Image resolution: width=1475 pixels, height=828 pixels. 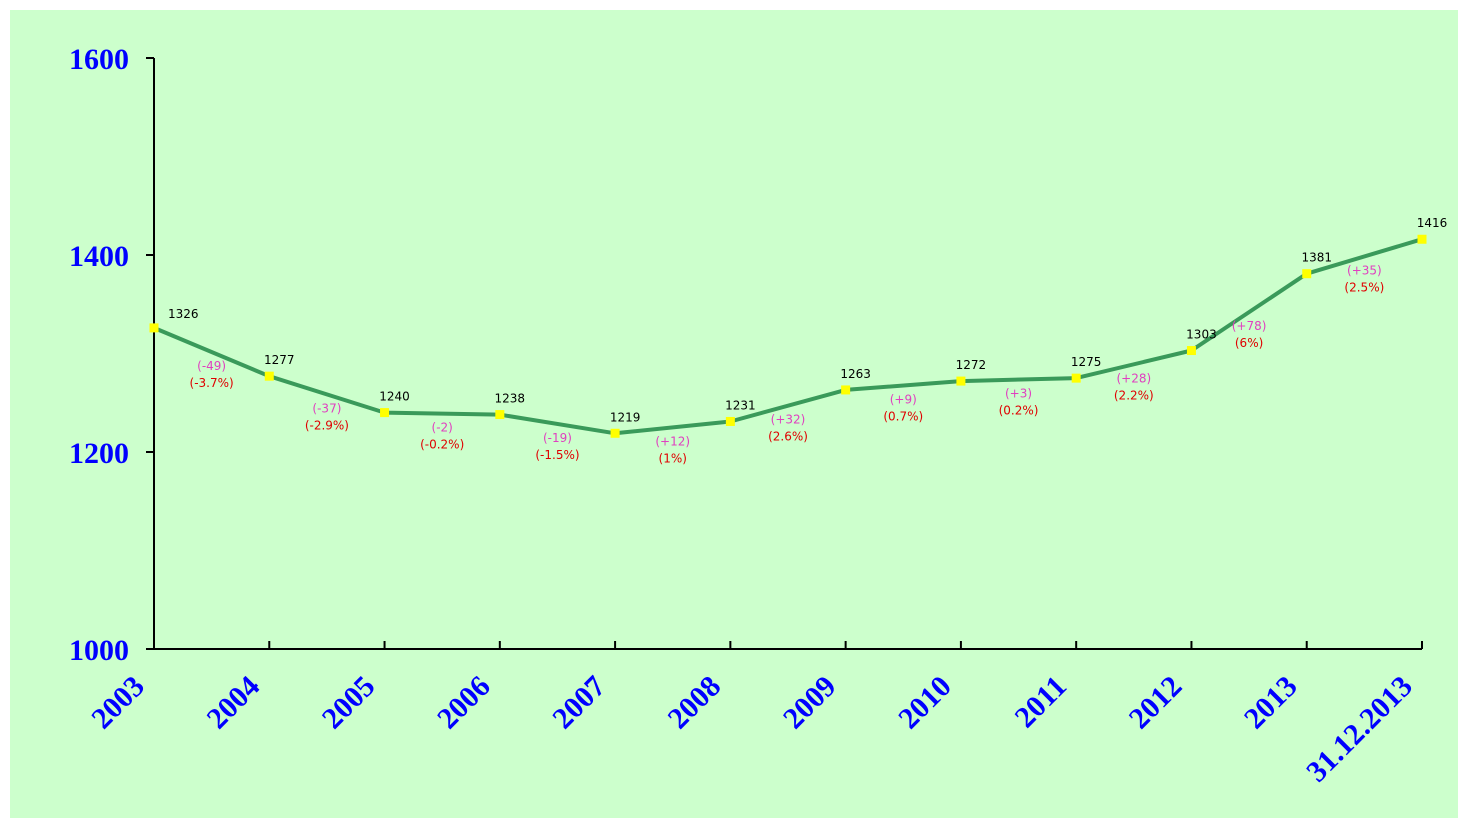 What do you see at coordinates (1364, 287) in the screenshot?
I see `change-pct-label: (2.5%)` at bounding box center [1364, 287].